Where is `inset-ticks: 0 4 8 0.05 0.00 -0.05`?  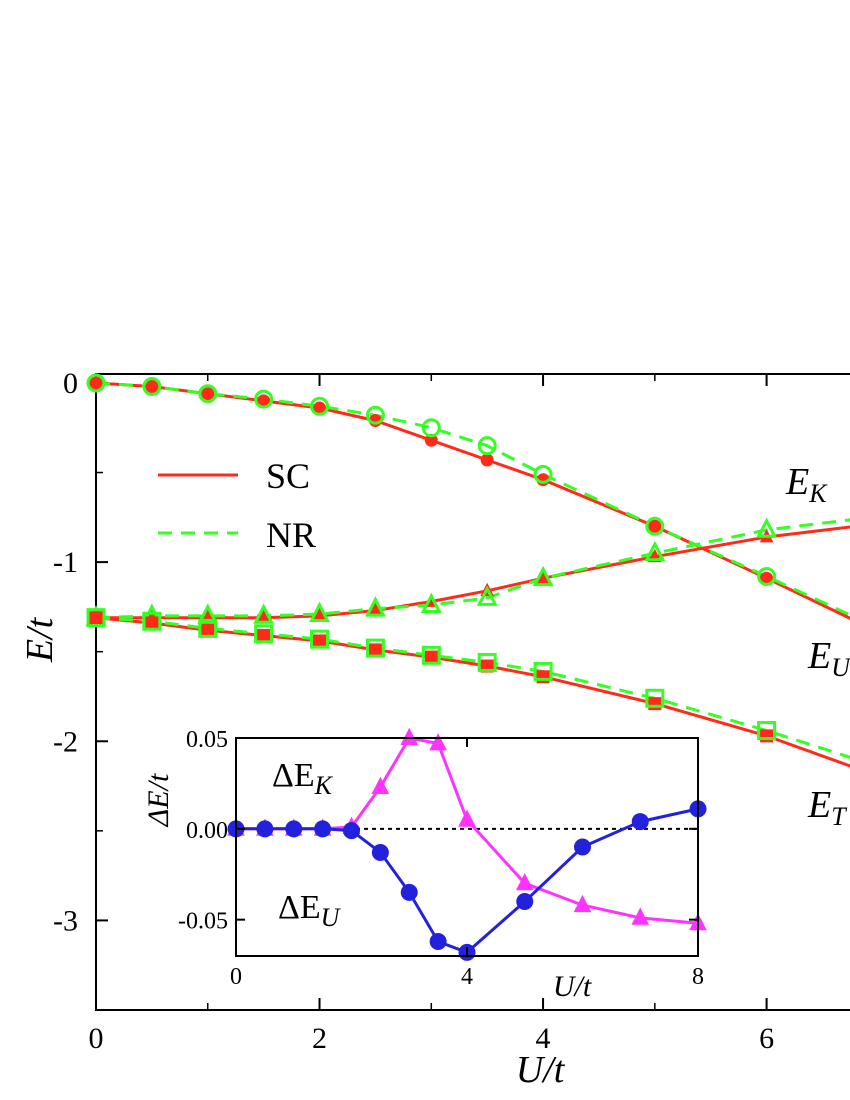 inset-ticks: 0 4 8 0.05 0.00 -0.05 is located at coordinates (441, 858).